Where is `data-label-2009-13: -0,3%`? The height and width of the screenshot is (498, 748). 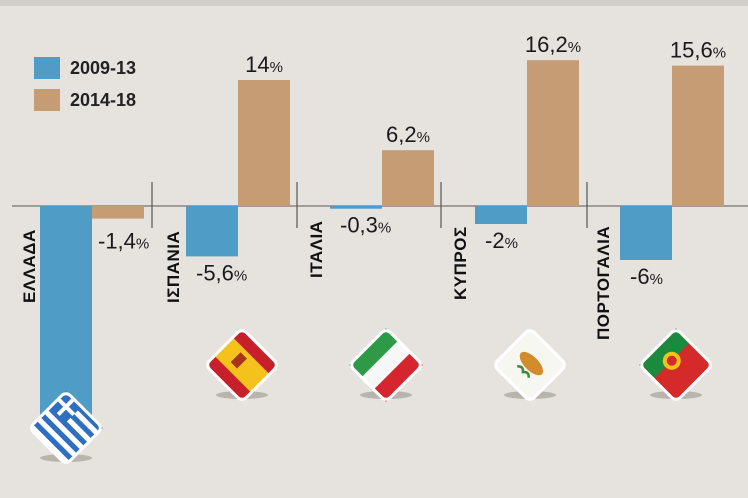 data-label-2009-13: -0,3% is located at coordinates (365, 225).